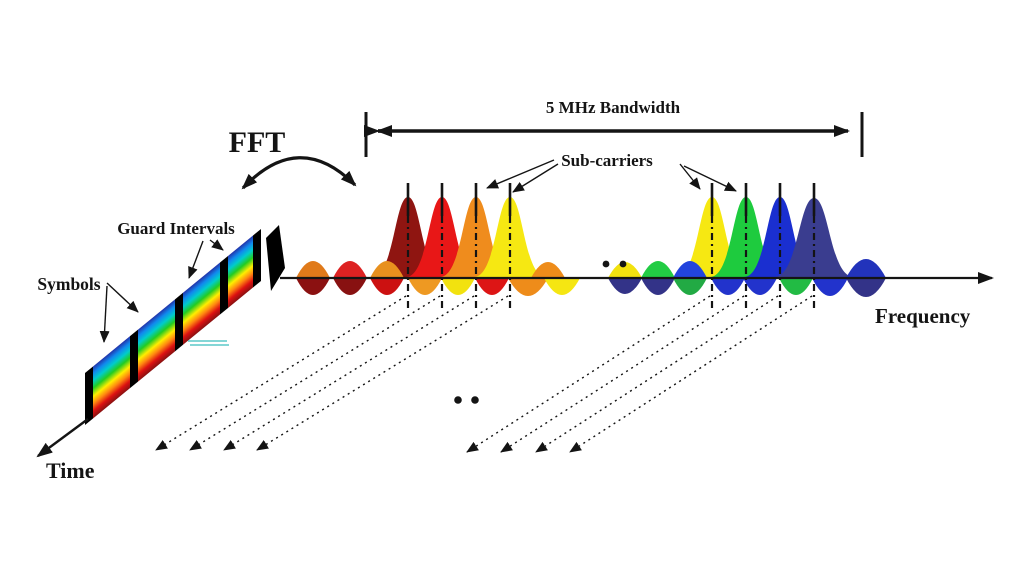  Describe the element at coordinates (747, 268) in the screenshot. I see `side-lobes-right-above` at that location.